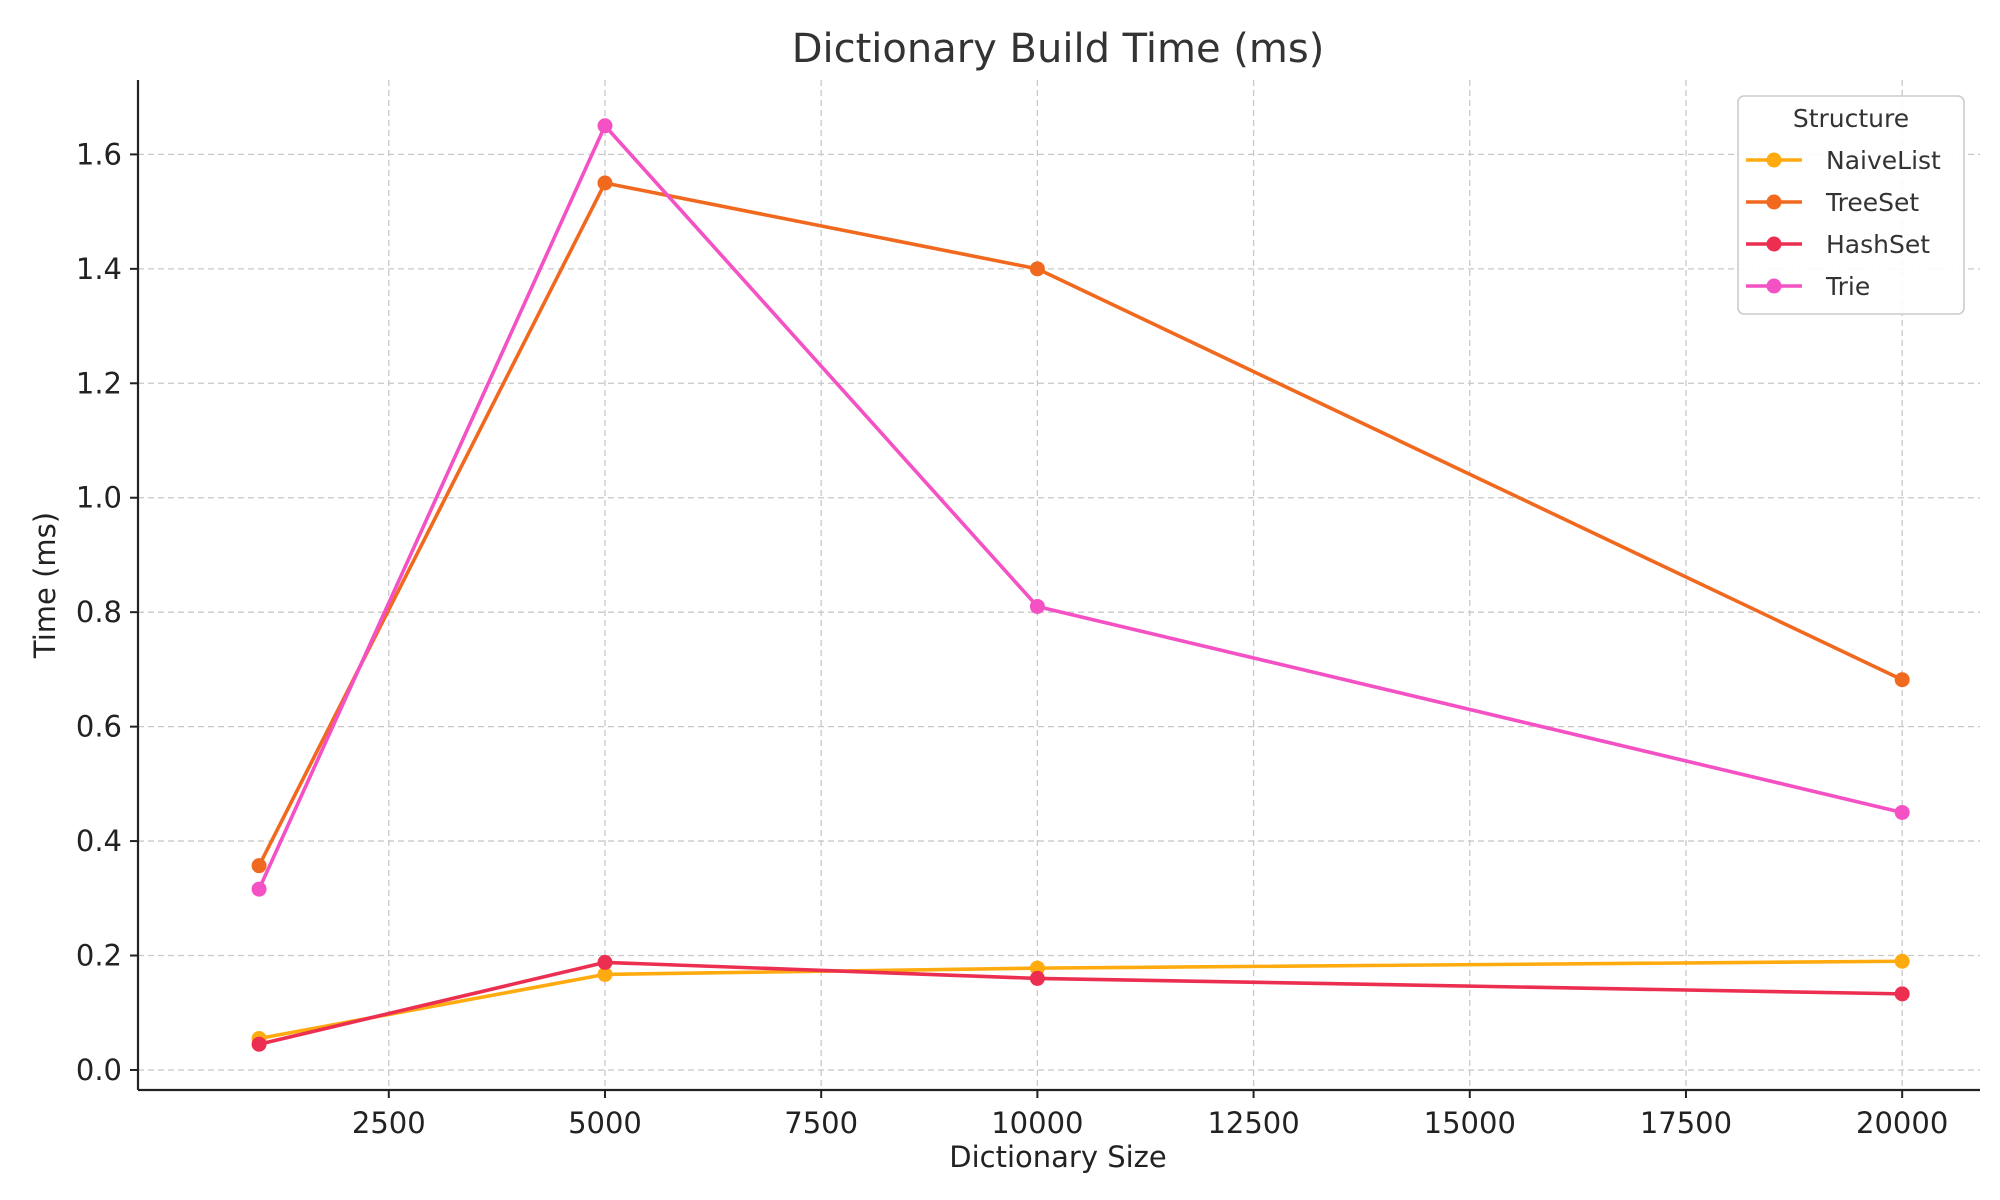  Describe the element at coordinates (1872, 202) in the screenshot. I see `legend-label: TreeSet` at that location.